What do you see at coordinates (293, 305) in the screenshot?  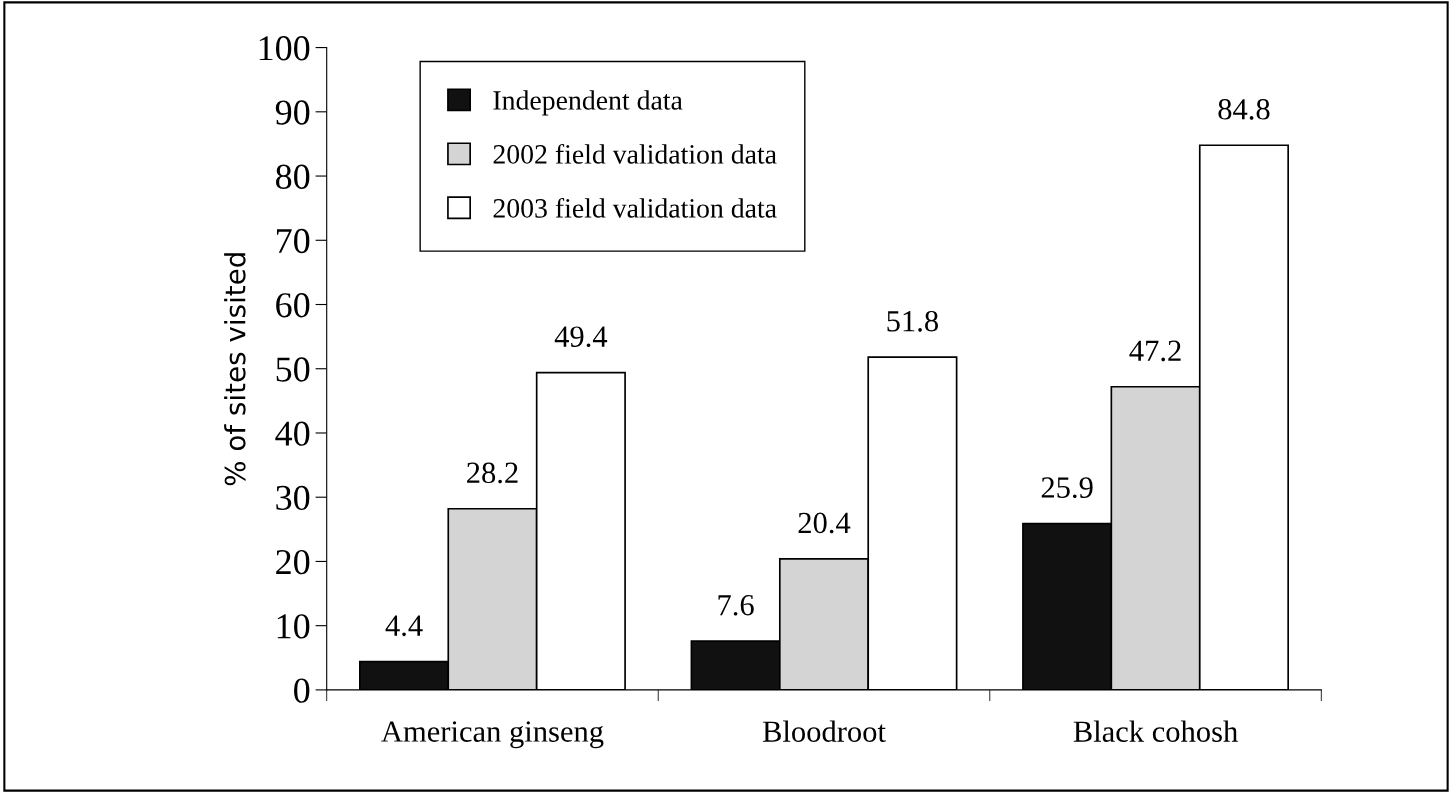 I see `y-tick-label: 60` at bounding box center [293, 305].